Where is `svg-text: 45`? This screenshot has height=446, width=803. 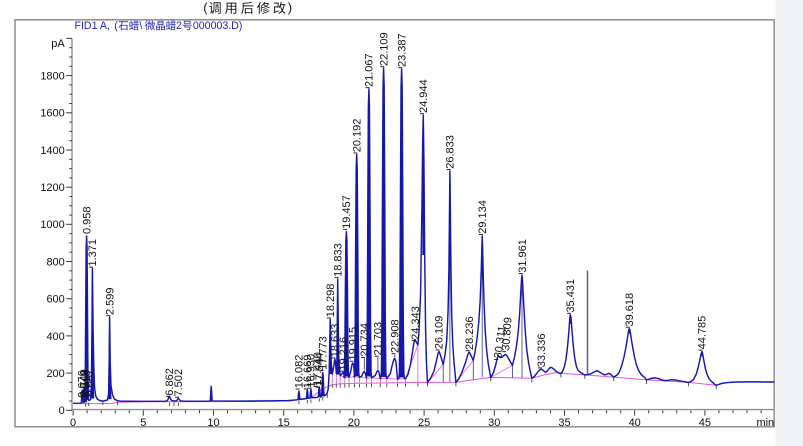 svg-text: 45 is located at coordinates (705, 423).